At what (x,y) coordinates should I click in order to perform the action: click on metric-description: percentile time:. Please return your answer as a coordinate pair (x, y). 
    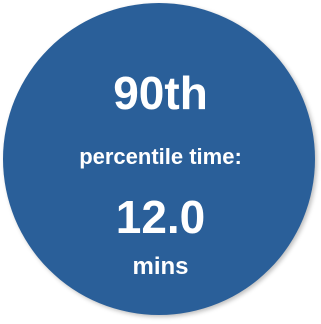
    Looking at the image, I should click on (160, 156).